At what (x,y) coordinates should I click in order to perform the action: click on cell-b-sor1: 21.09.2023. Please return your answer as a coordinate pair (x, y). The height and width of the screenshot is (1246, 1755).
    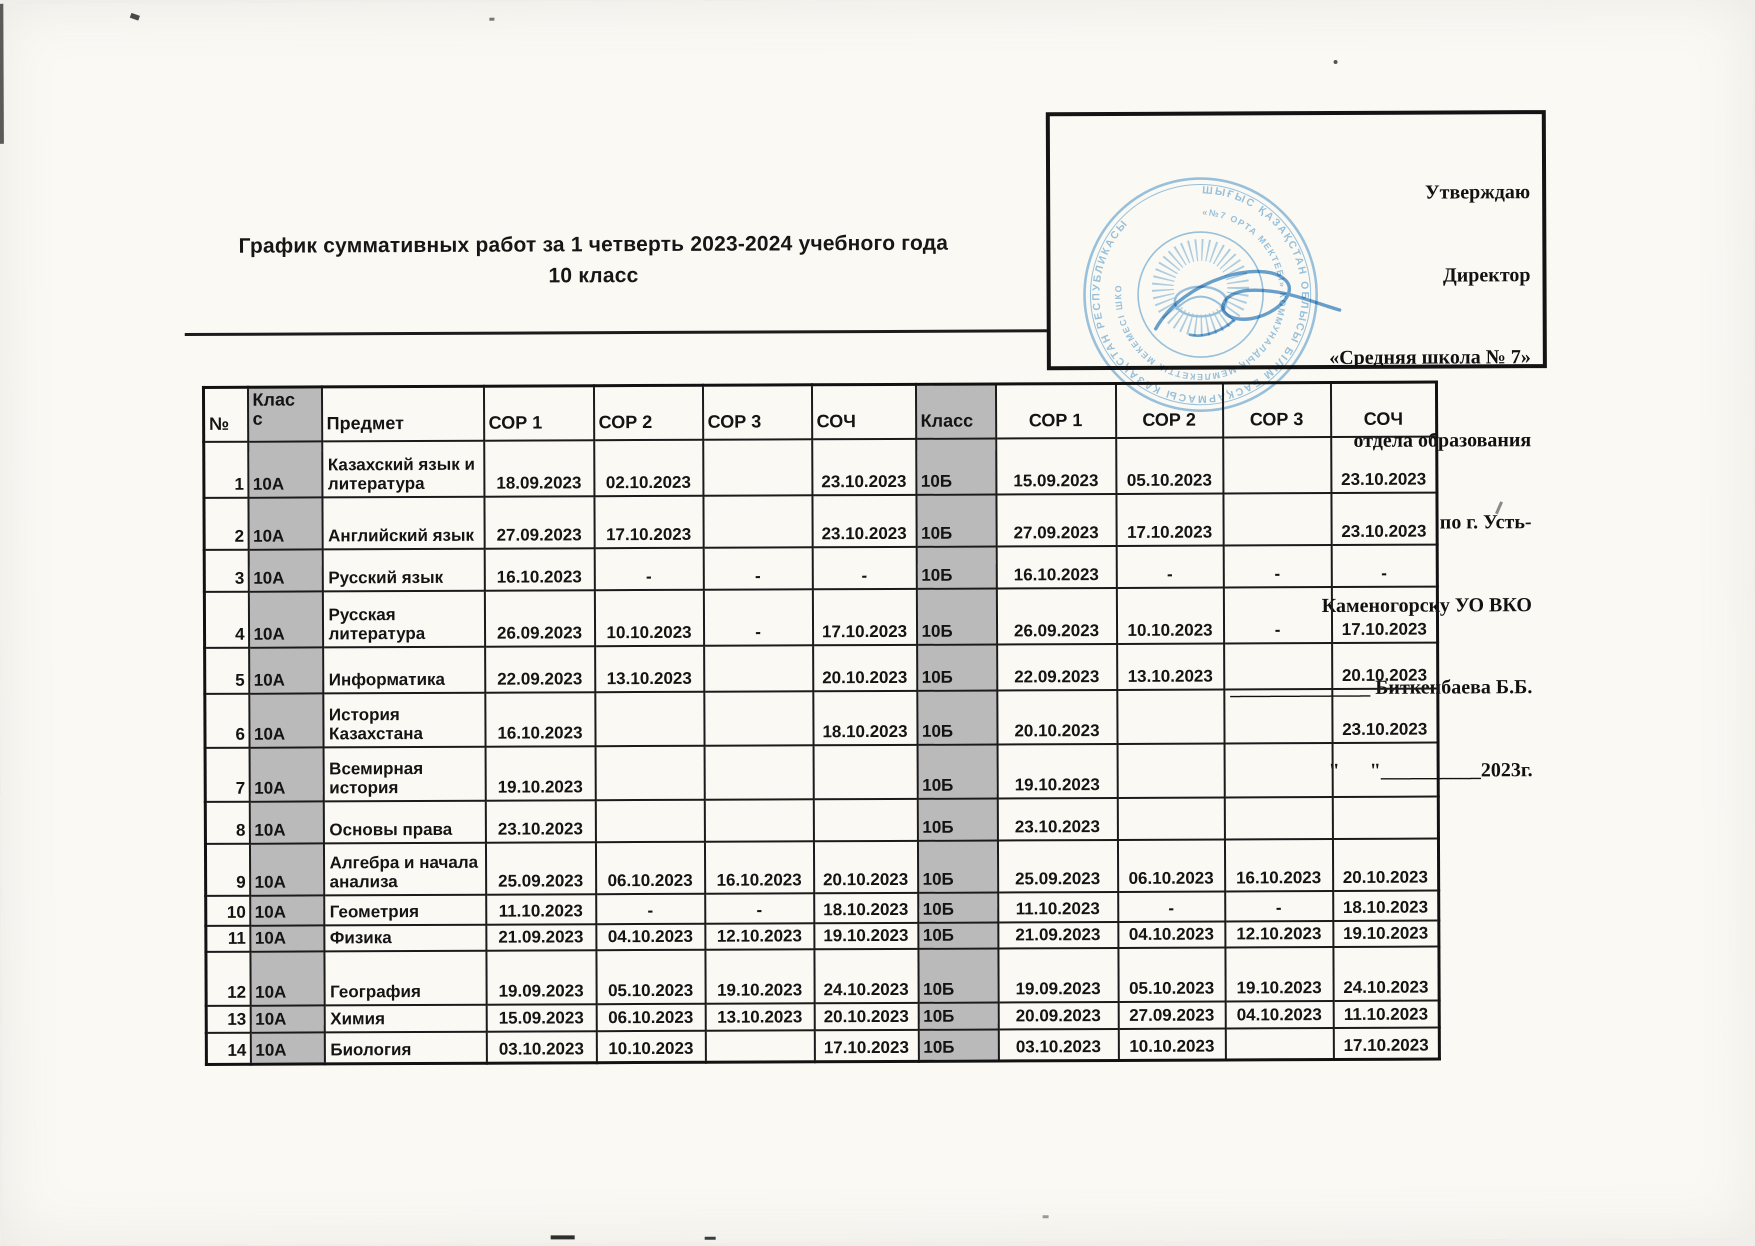
    Looking at the image, I should click on (1057, 934).